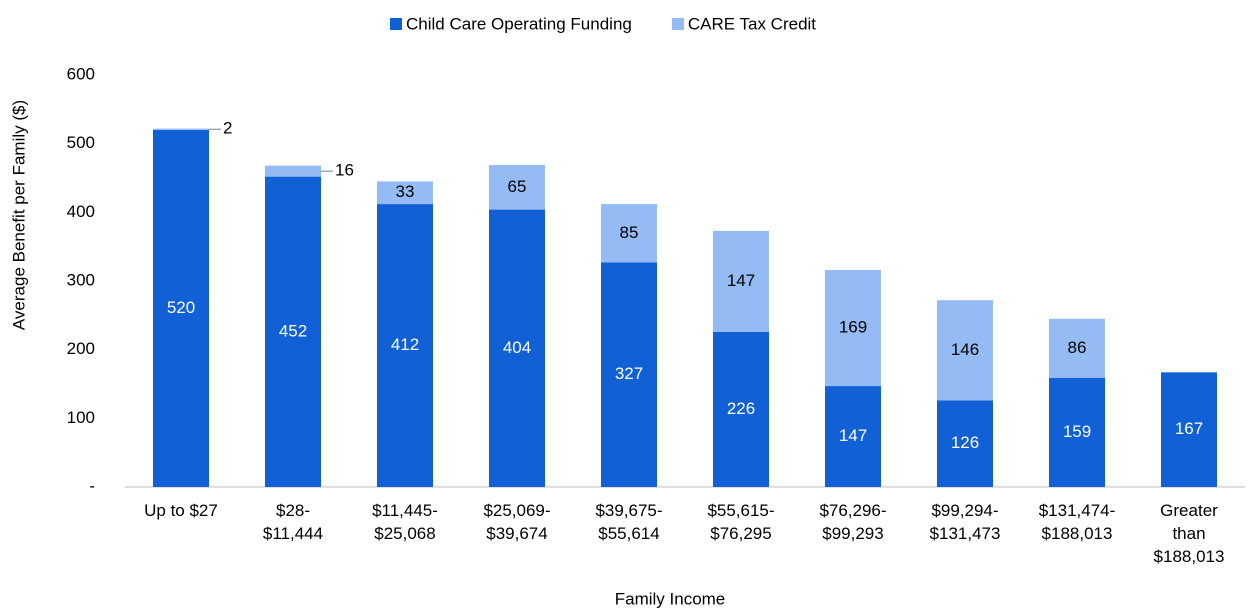 The width and height of the screenshot is (1259, 611). I want to click on value-label: 126, so click(965, 442).